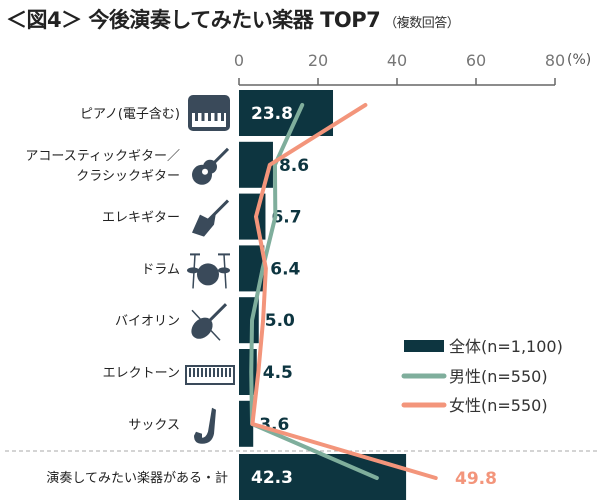 The width and height of the screenshot is (606, 502). I want to click on bar-value-label: 6.7, so click(286, 218).